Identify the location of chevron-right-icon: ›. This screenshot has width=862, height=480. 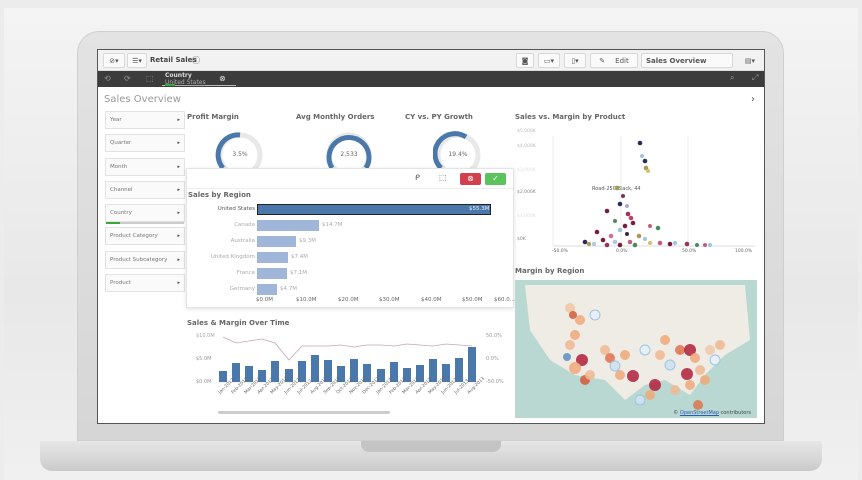
(753, 99).